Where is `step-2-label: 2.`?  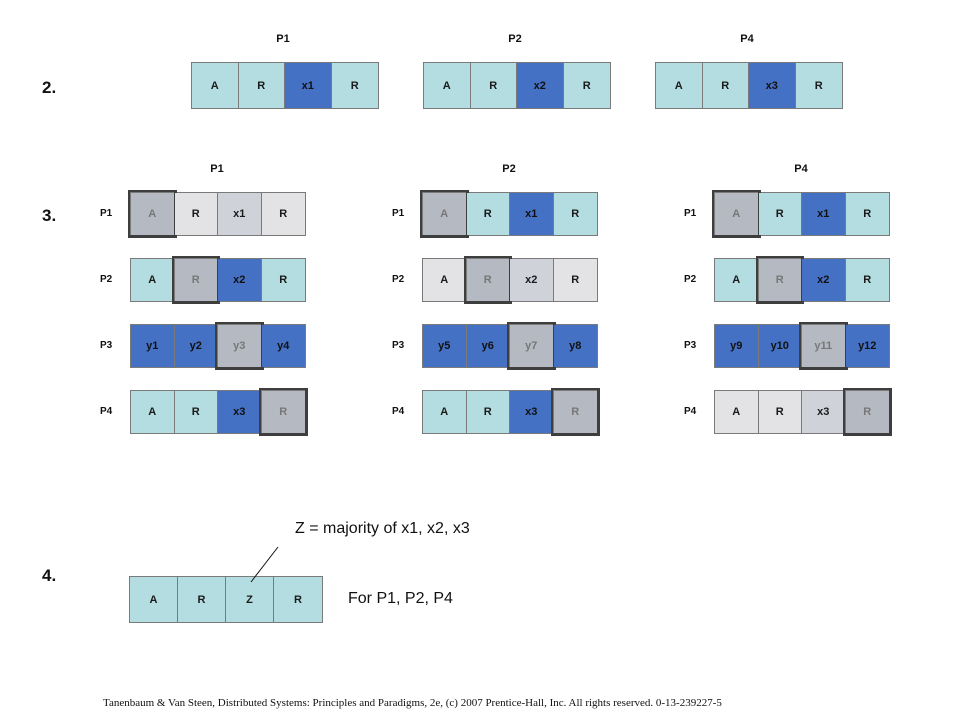 step-2-label: 2. is located at coordinates (49, 87).